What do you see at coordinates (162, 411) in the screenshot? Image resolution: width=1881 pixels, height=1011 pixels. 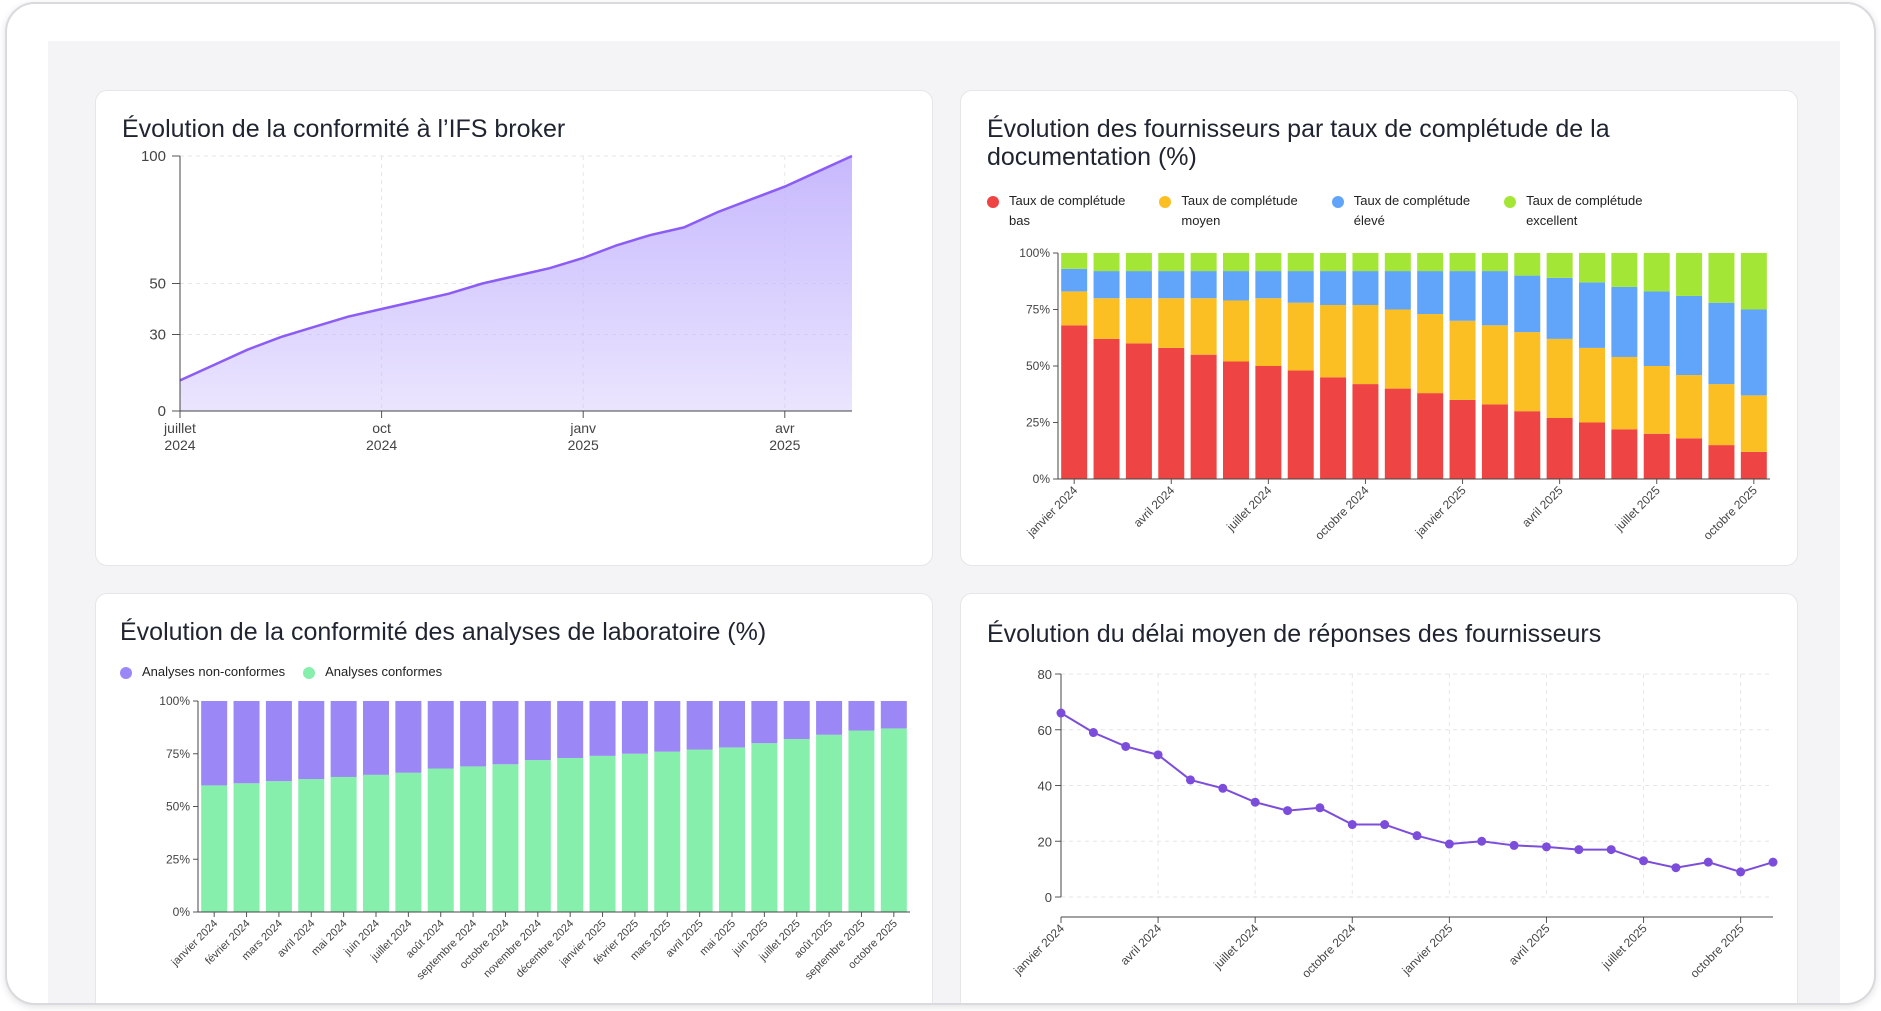 I see `ifs-ytick-label: 0` at bounding box center [162, 411].